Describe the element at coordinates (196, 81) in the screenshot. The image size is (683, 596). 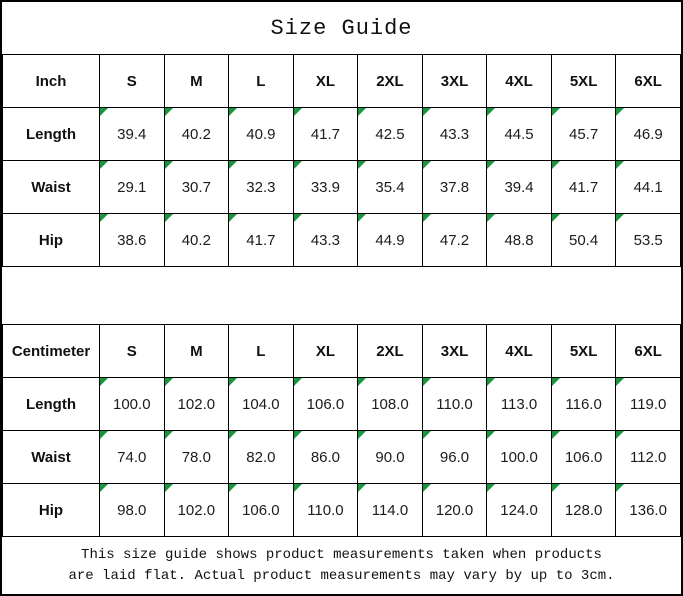
I see `size-header-cell: M` at that location.